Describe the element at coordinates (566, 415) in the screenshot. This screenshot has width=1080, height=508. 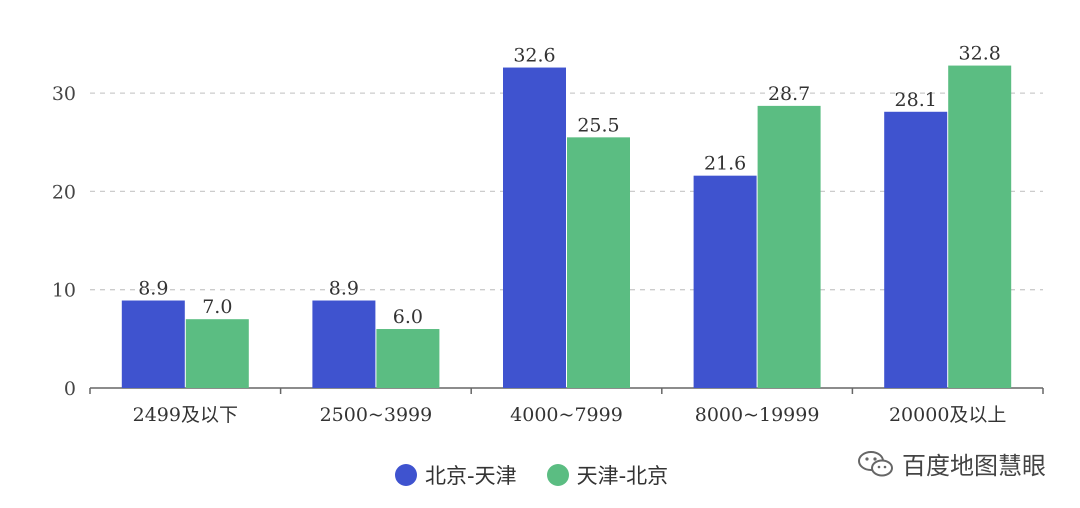
I see `x-tick-label: 4000~7999` at that location.